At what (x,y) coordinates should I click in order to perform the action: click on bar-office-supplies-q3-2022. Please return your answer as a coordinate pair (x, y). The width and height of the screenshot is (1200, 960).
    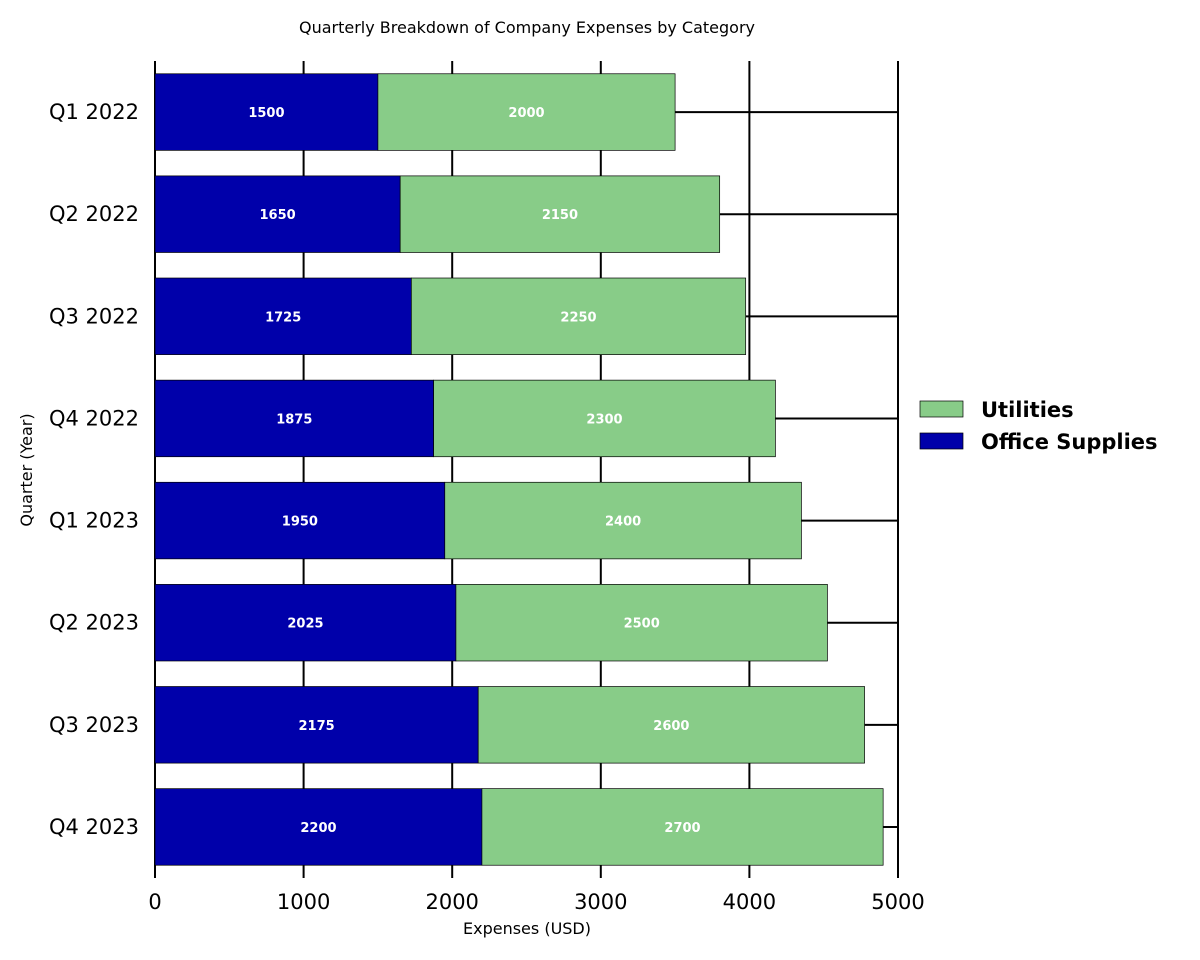
    Looking at the image, I should click on (283, 316).